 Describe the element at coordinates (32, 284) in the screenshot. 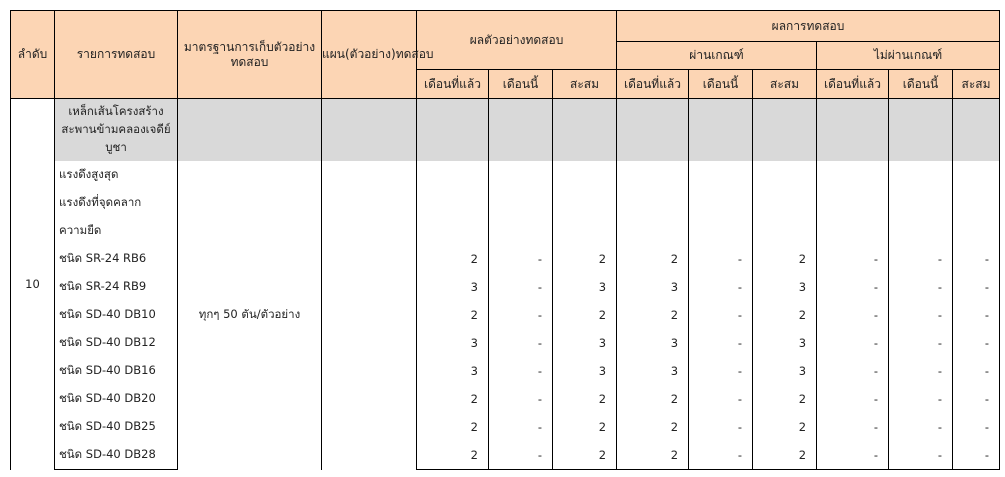

I see `row-number: 10` at that location.